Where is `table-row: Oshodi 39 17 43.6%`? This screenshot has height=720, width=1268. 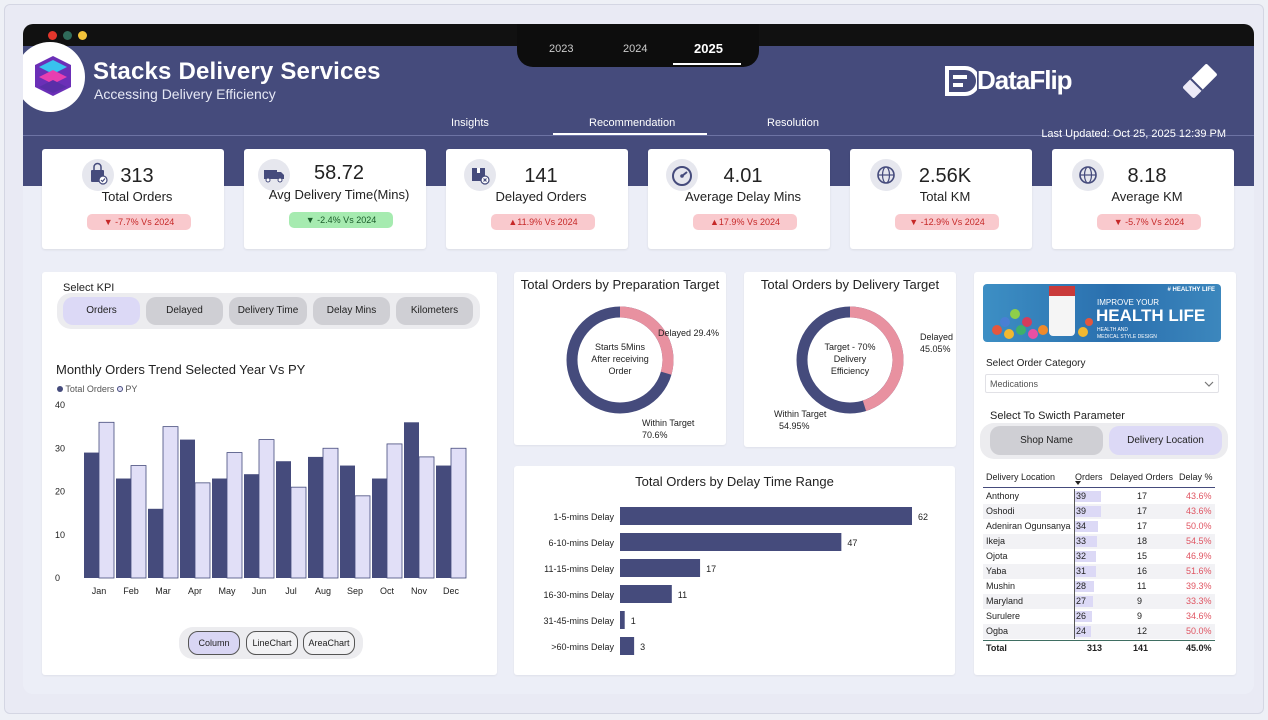 table-row: Oshodi 39 17 43.6% is located at coordinates (1099, 511).